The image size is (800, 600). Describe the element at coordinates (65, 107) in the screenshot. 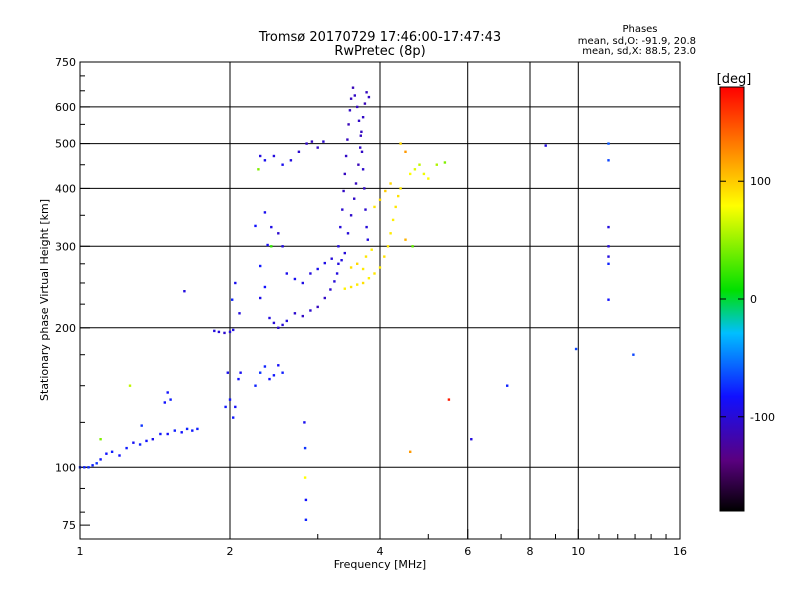

I see `y-tick-label: 600` at that location.